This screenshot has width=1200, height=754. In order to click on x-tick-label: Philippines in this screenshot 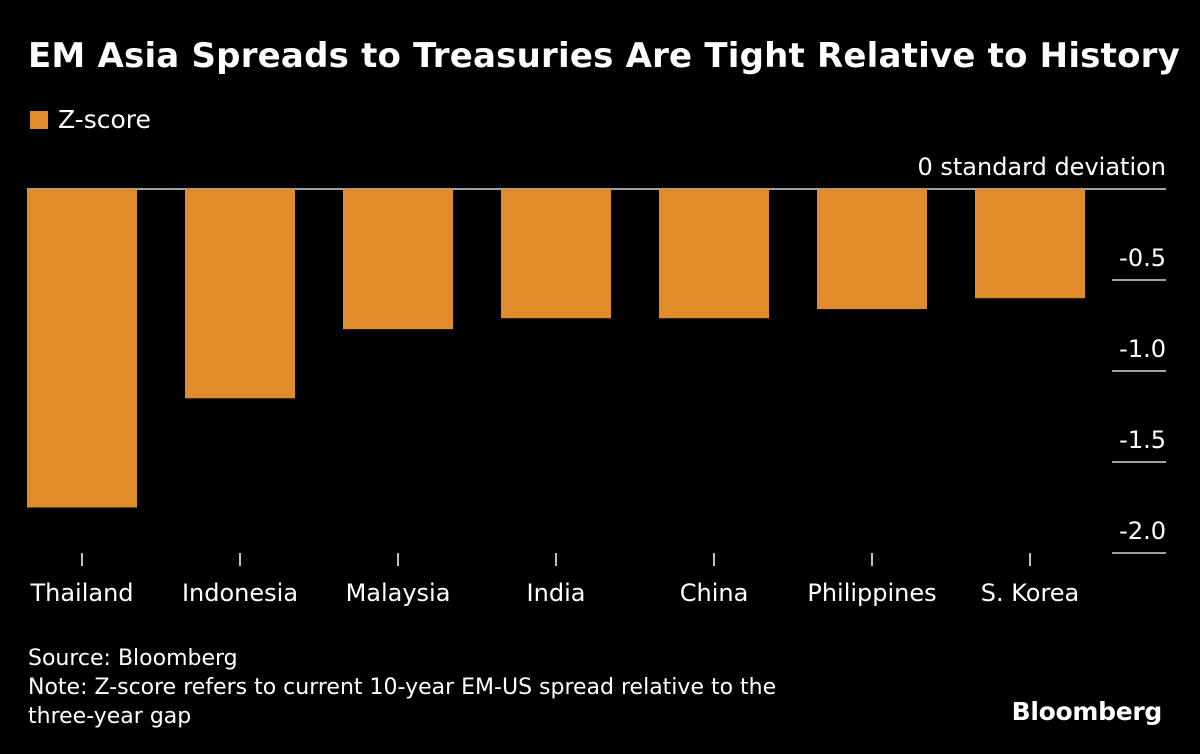, I will do `click(871, 593)`.